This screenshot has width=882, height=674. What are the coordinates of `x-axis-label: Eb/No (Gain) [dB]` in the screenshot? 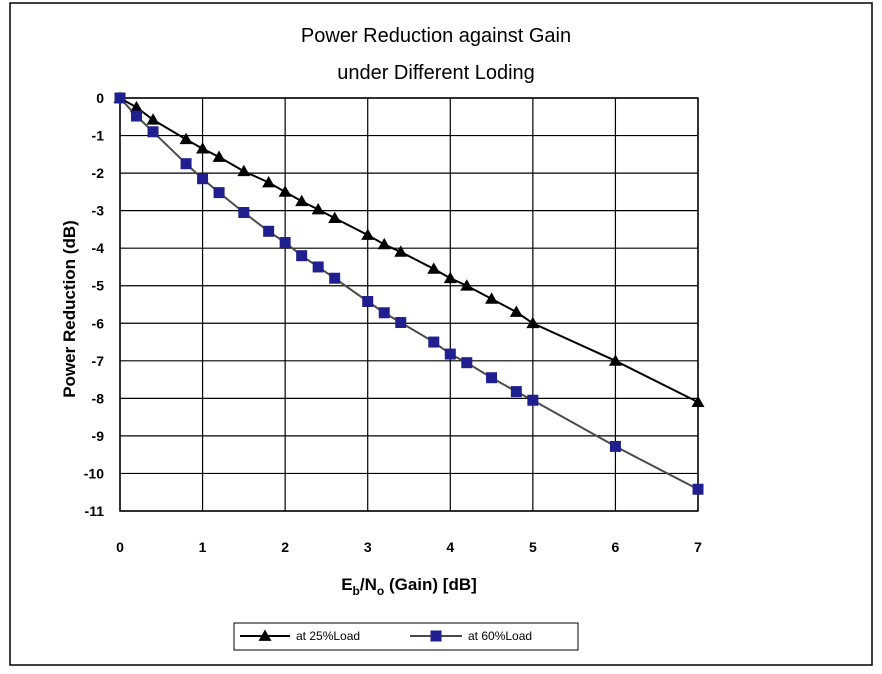 It's located at (409, 586).